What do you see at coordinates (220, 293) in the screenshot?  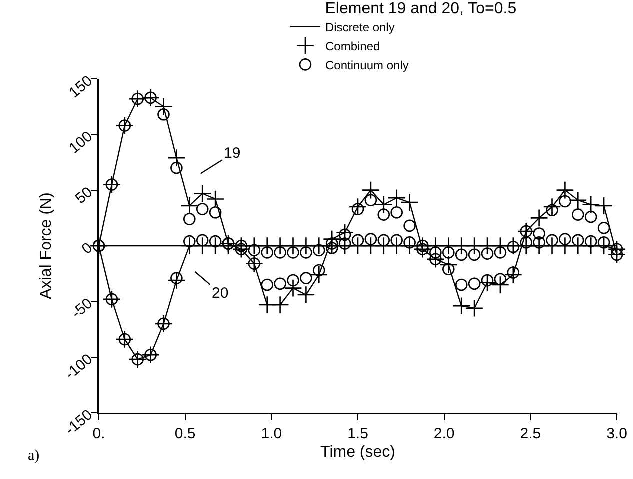 I see `annotation: 20` at bounding box center [220, 293].